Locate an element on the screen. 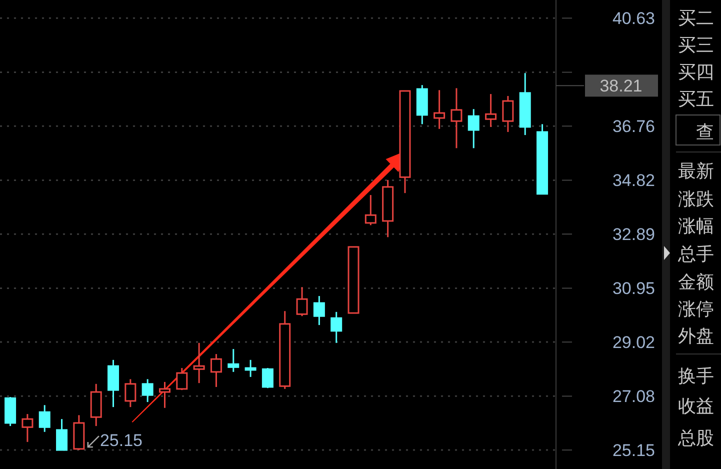 The width and height of the screenshot is (721, 469). y-tick-label: 40.63 is located at coordinates (633, 18).